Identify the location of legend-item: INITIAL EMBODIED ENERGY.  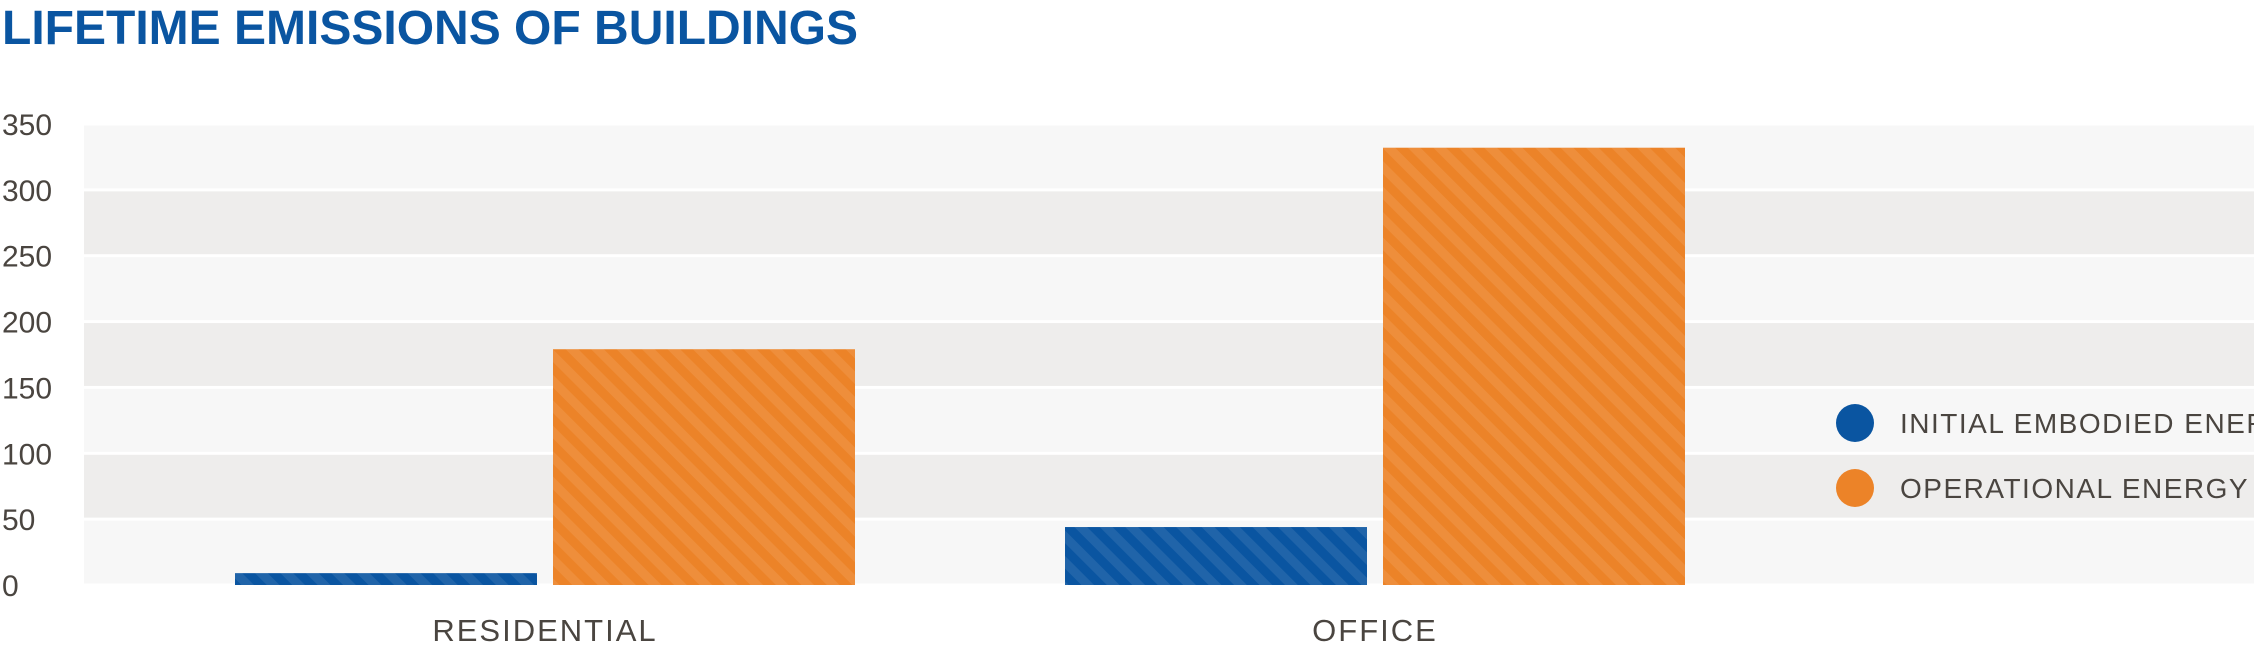
(2045, 423).